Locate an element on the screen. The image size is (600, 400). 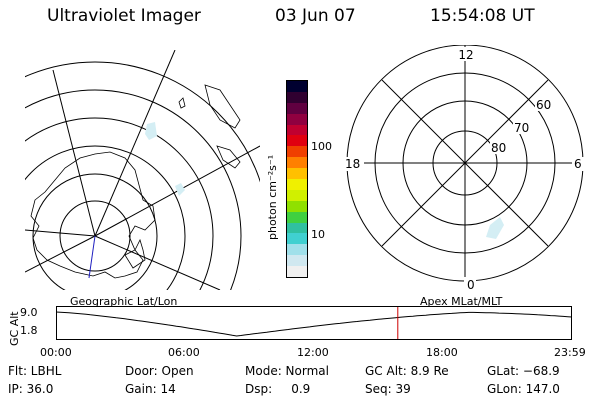
coastline-antarctica is located at coordinates (93, 215).